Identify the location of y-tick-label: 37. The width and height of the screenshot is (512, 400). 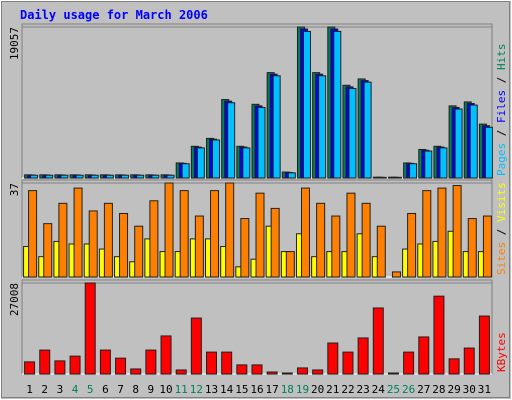
(14, 189).